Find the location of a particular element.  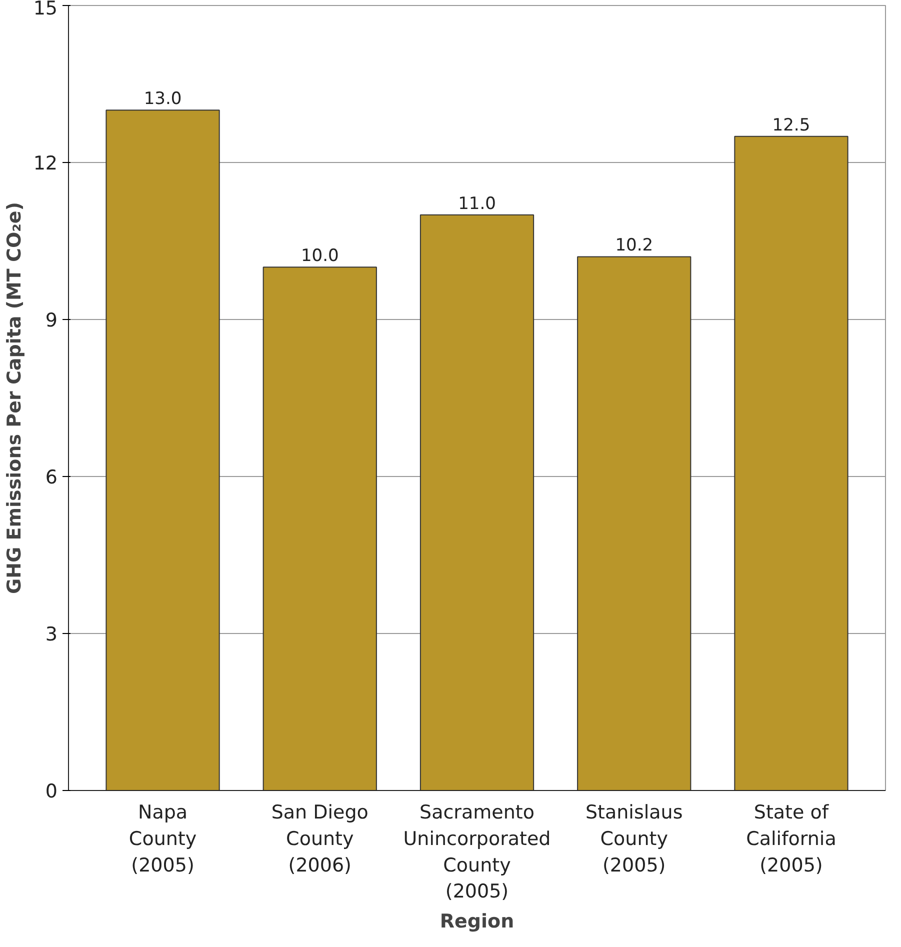

y-axis-title: GHG Emissions Per Capita (MT CO₂e) is located at coordinates (14, 398).